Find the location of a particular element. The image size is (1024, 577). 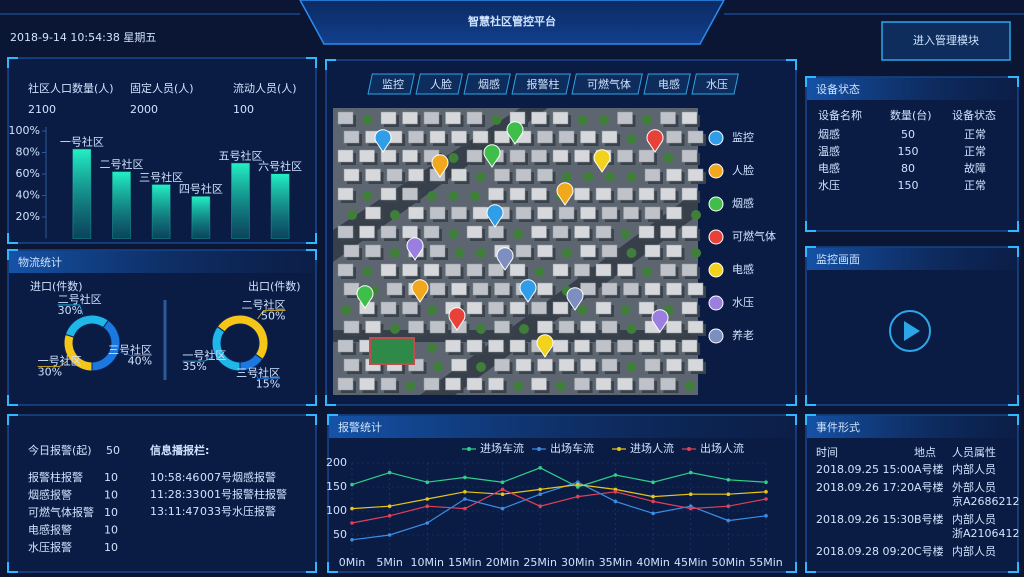

enter-button is located at coordinates (946, 41).